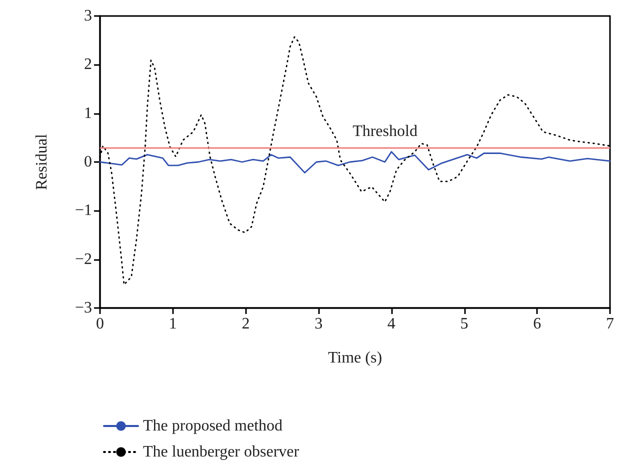  I want to click on y-tick-label: −2, so click(83, 259).